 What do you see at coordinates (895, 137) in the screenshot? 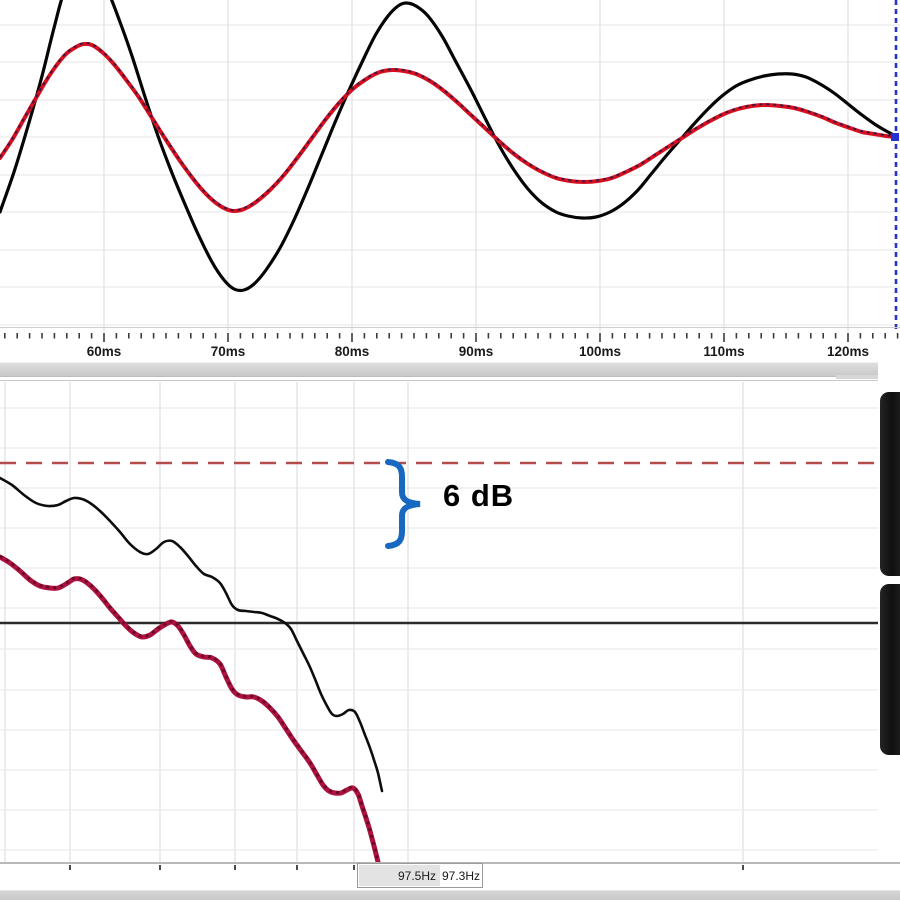
I see `time-cursor-marker` at bounding box center [895, 137].